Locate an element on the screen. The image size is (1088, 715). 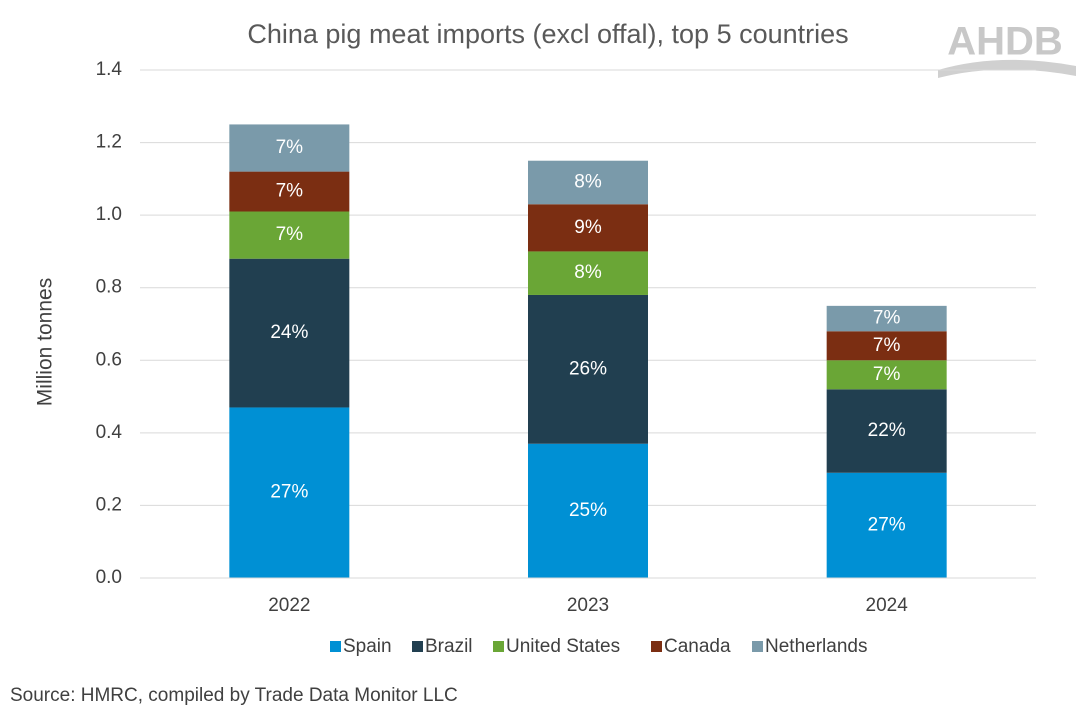
legend-label: Netherlands is located at coordinates (816, 646).